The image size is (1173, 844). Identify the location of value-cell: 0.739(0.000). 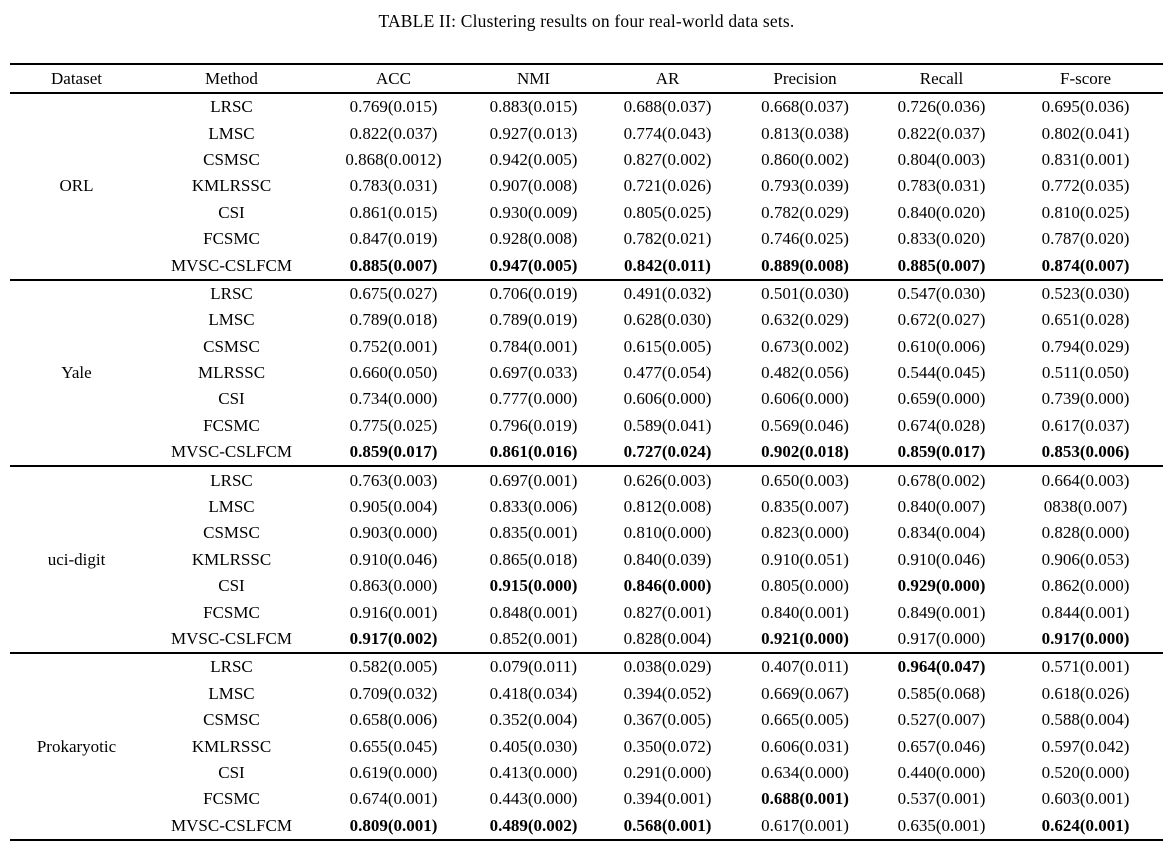
(1085, 399).